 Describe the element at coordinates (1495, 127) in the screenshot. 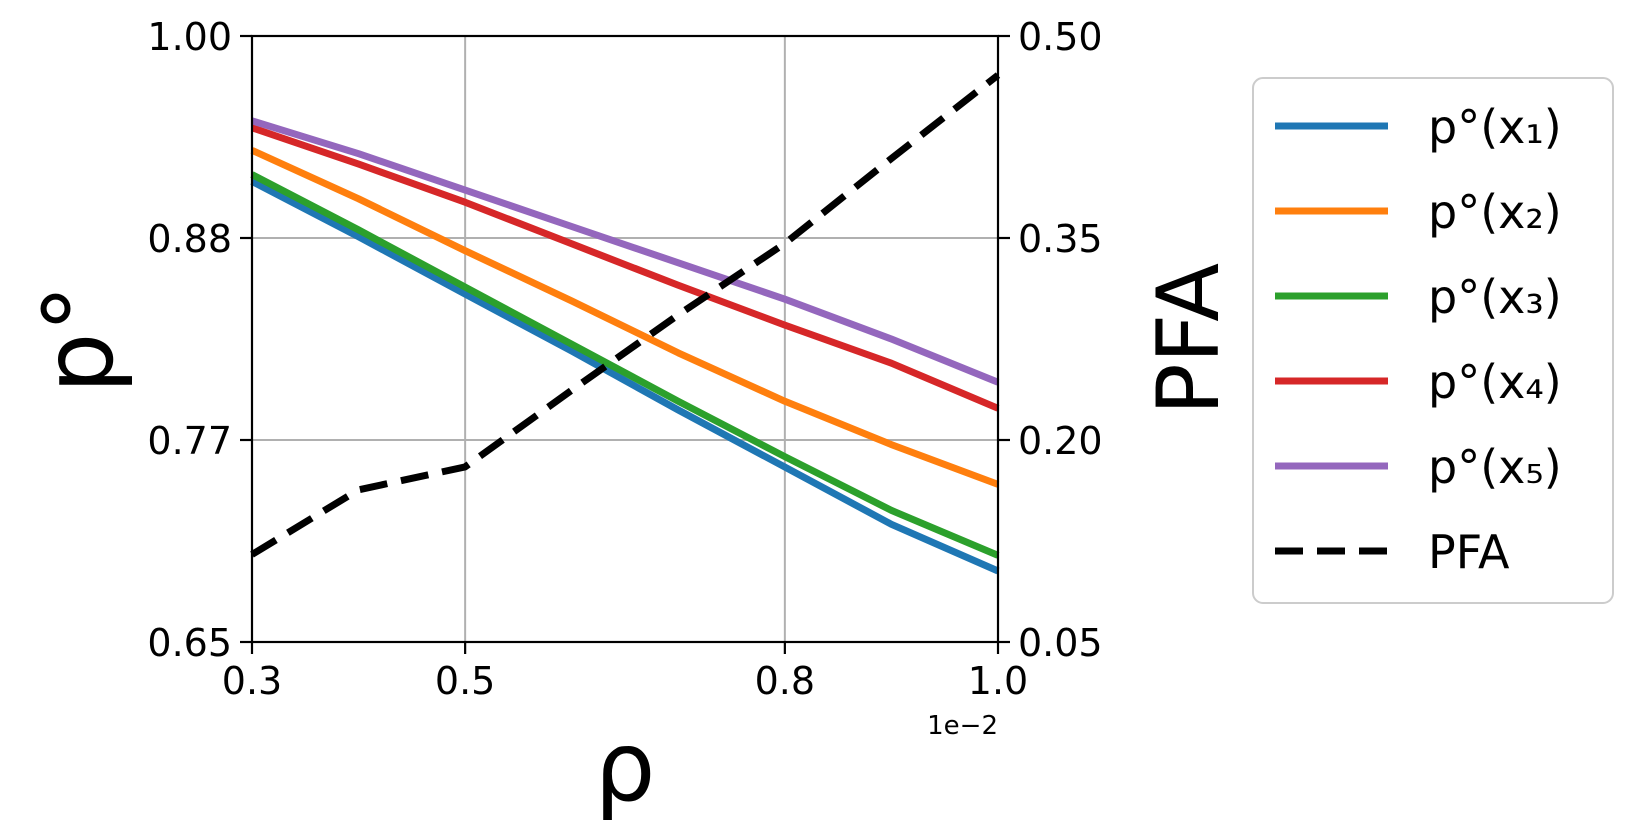

I see `legend-label: p°(x₁)` at that location.